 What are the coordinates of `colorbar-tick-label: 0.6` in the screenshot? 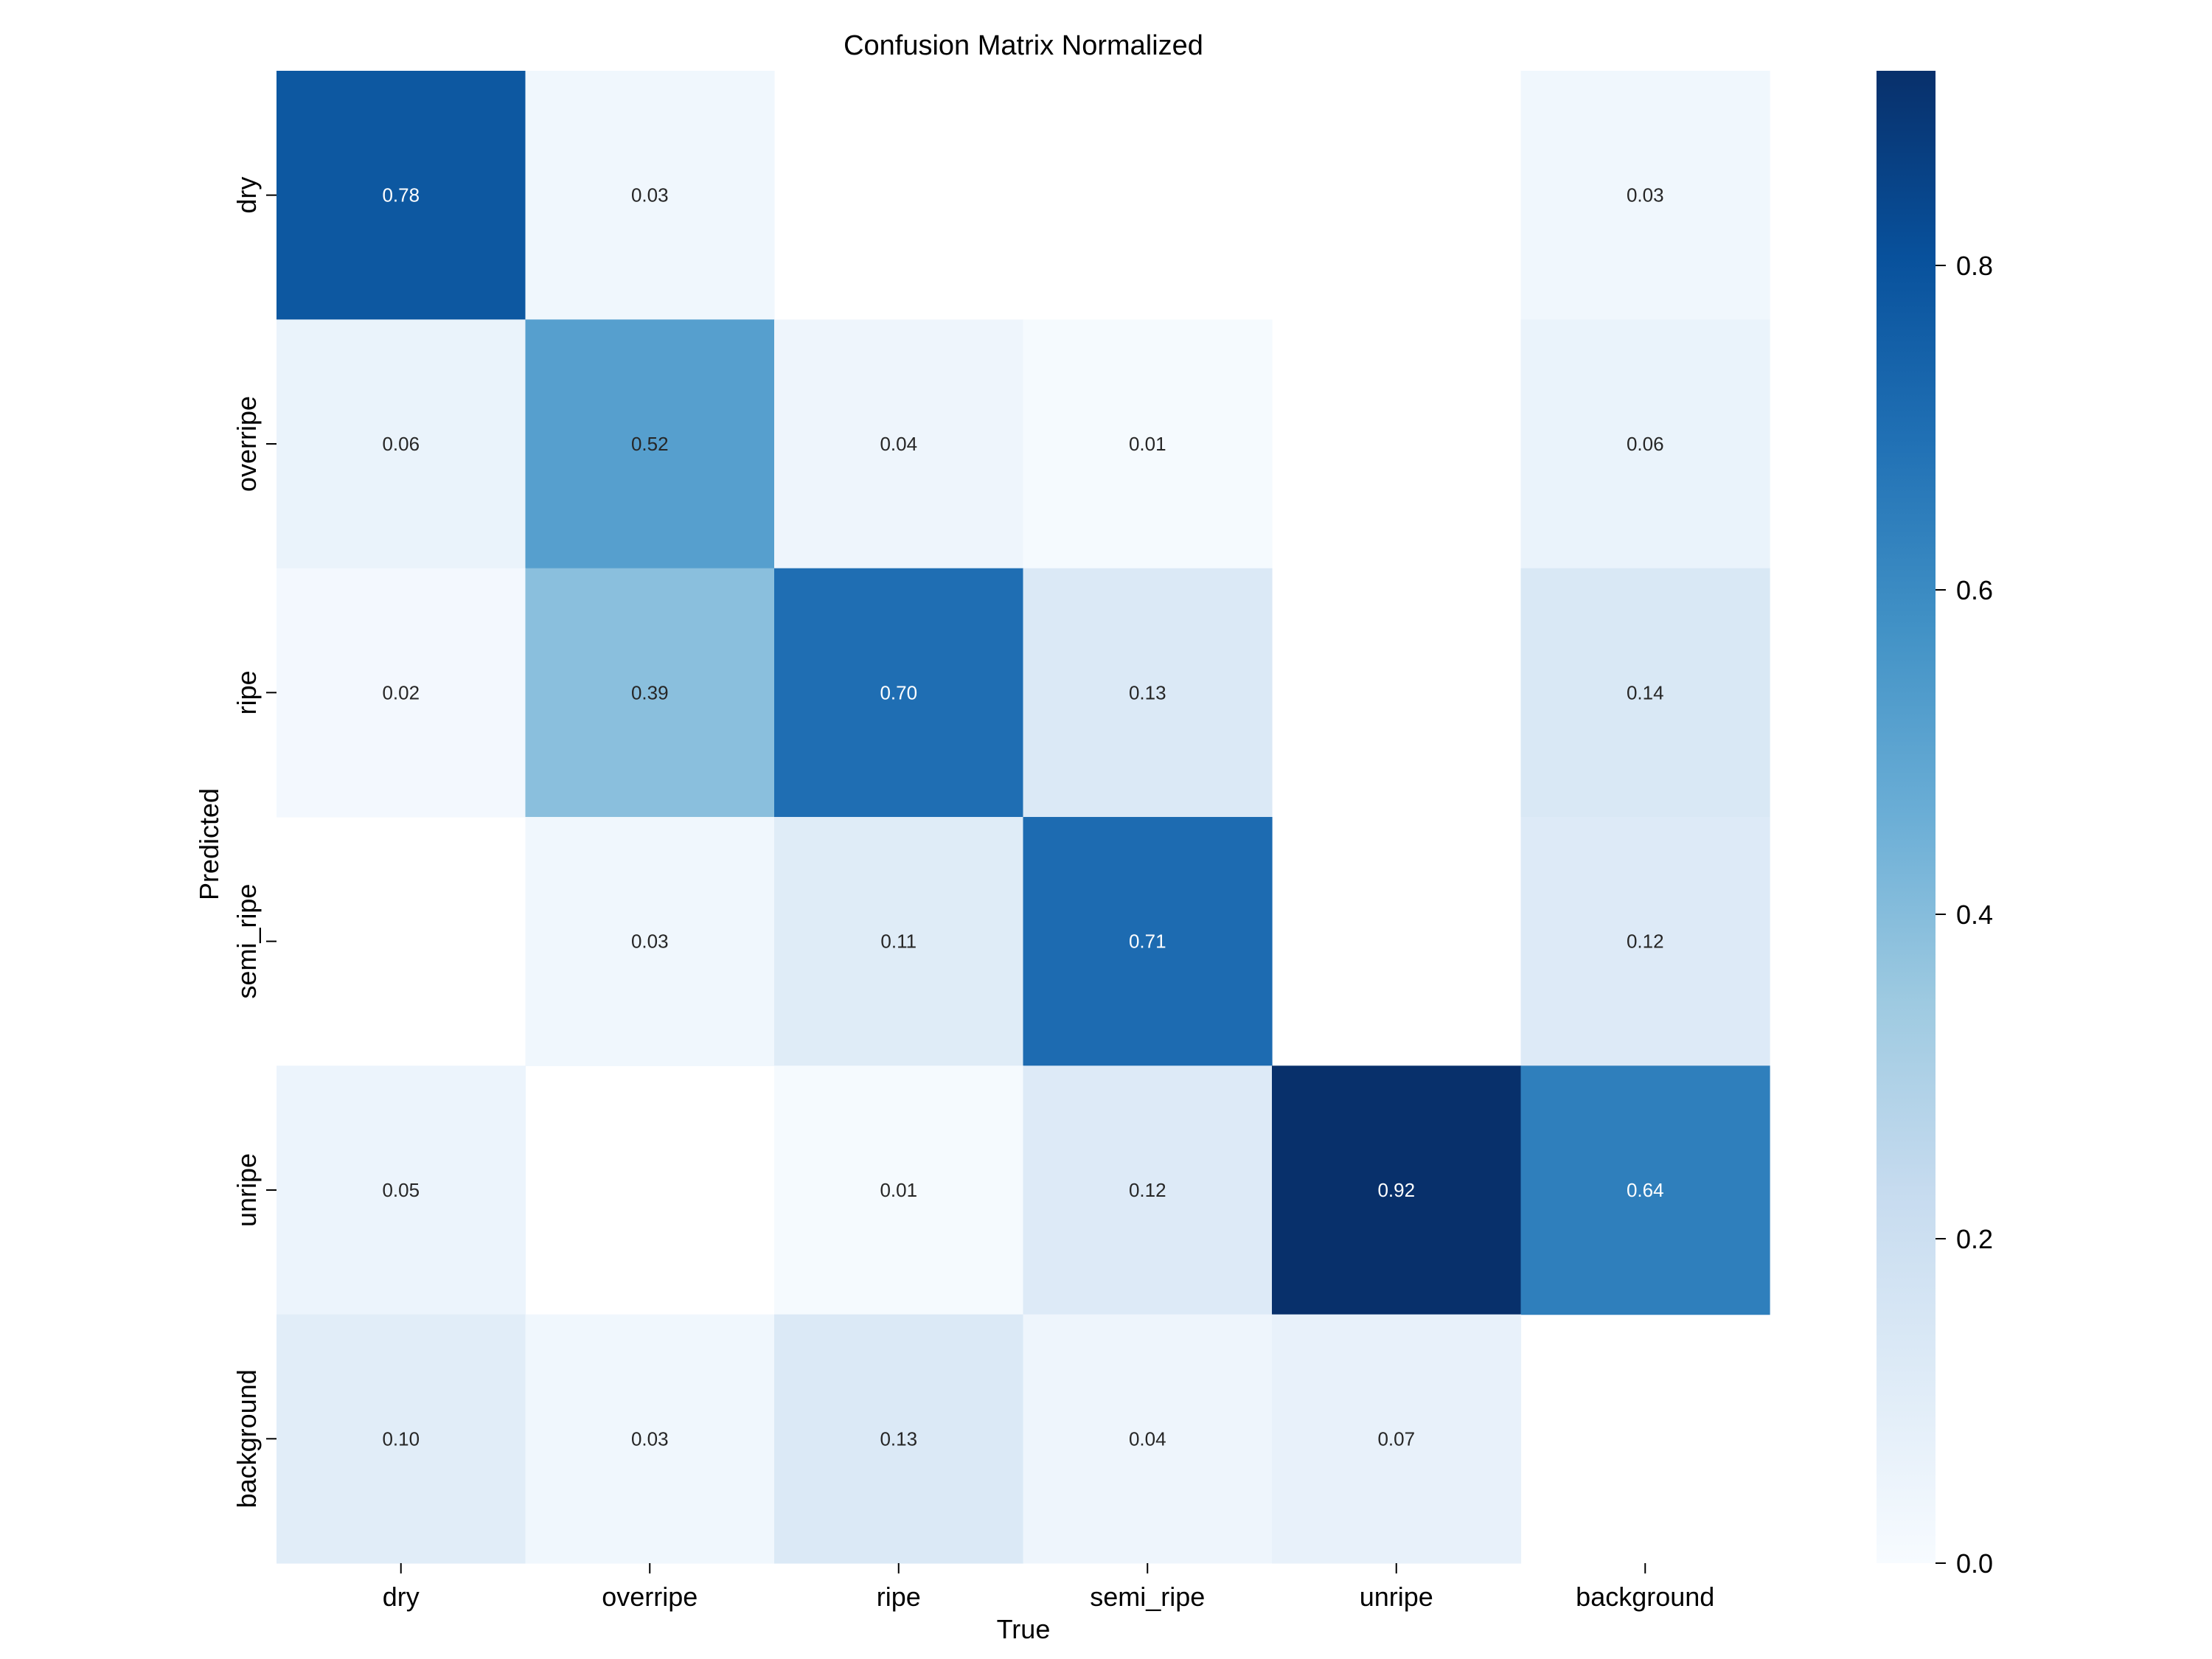 It's located at (1974, 590).